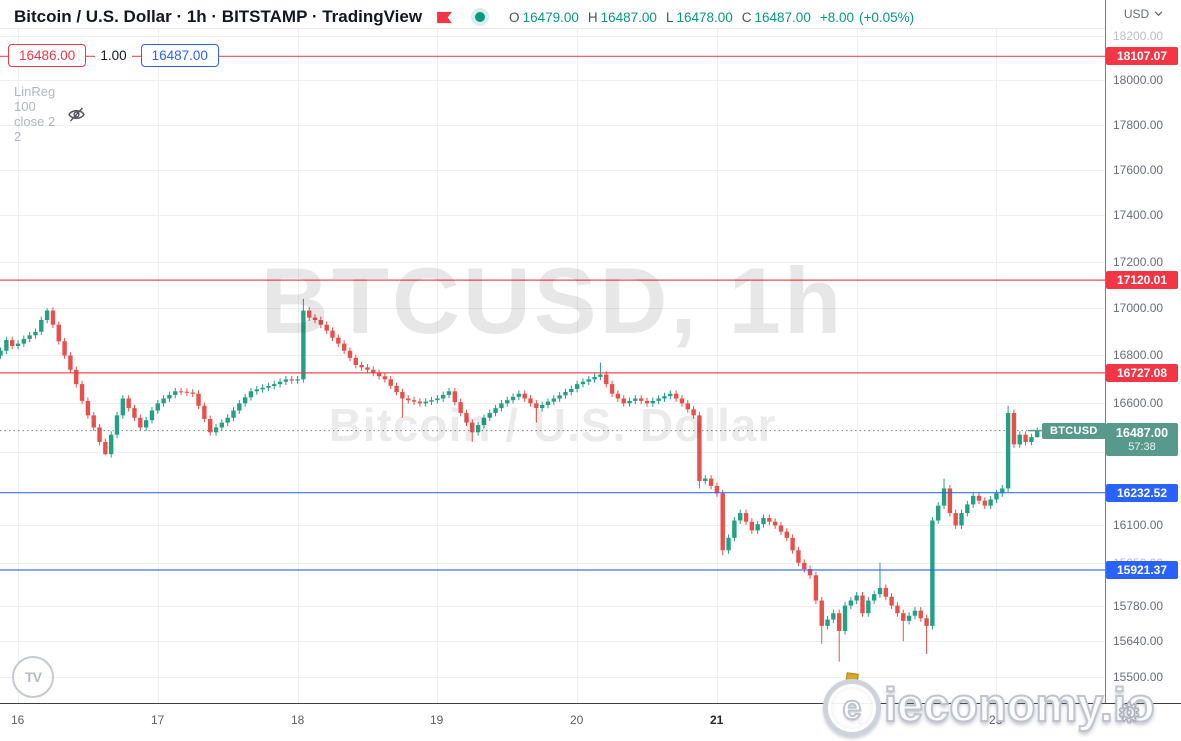 The height and width of the screenshot is (741, 1181). Describe the element at coordinates (550, 17) in the screenshot. I see `open-value: 16479.00` at that location.